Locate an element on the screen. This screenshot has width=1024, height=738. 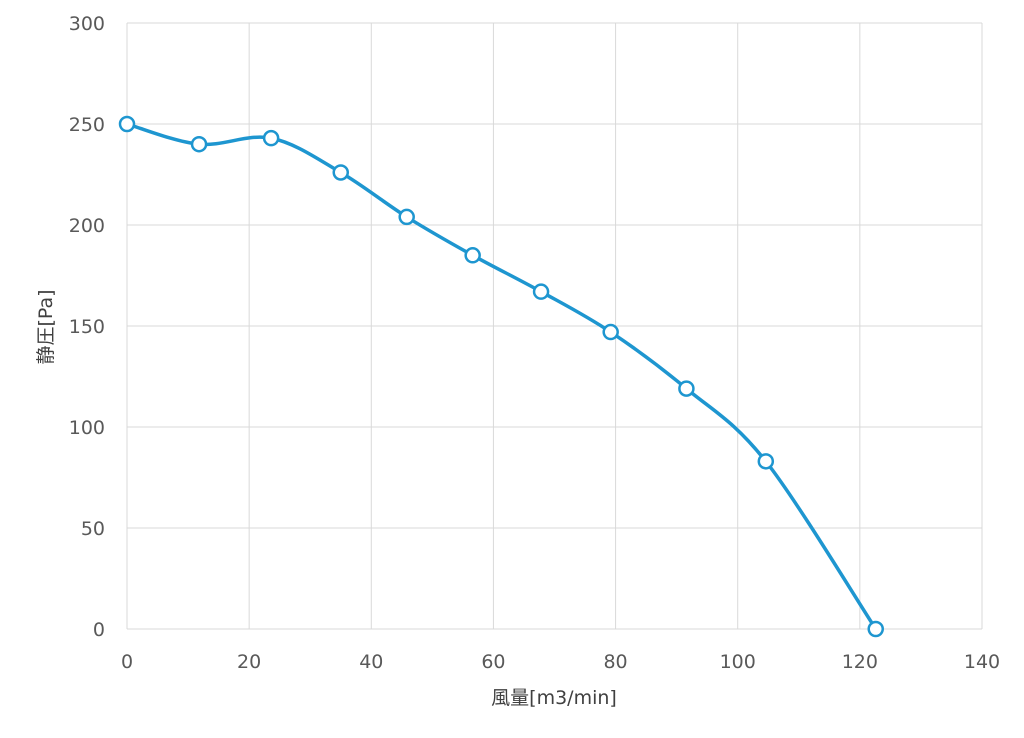
x-axis-title: 風量[m3/min] is located at coordinates (554, 698).